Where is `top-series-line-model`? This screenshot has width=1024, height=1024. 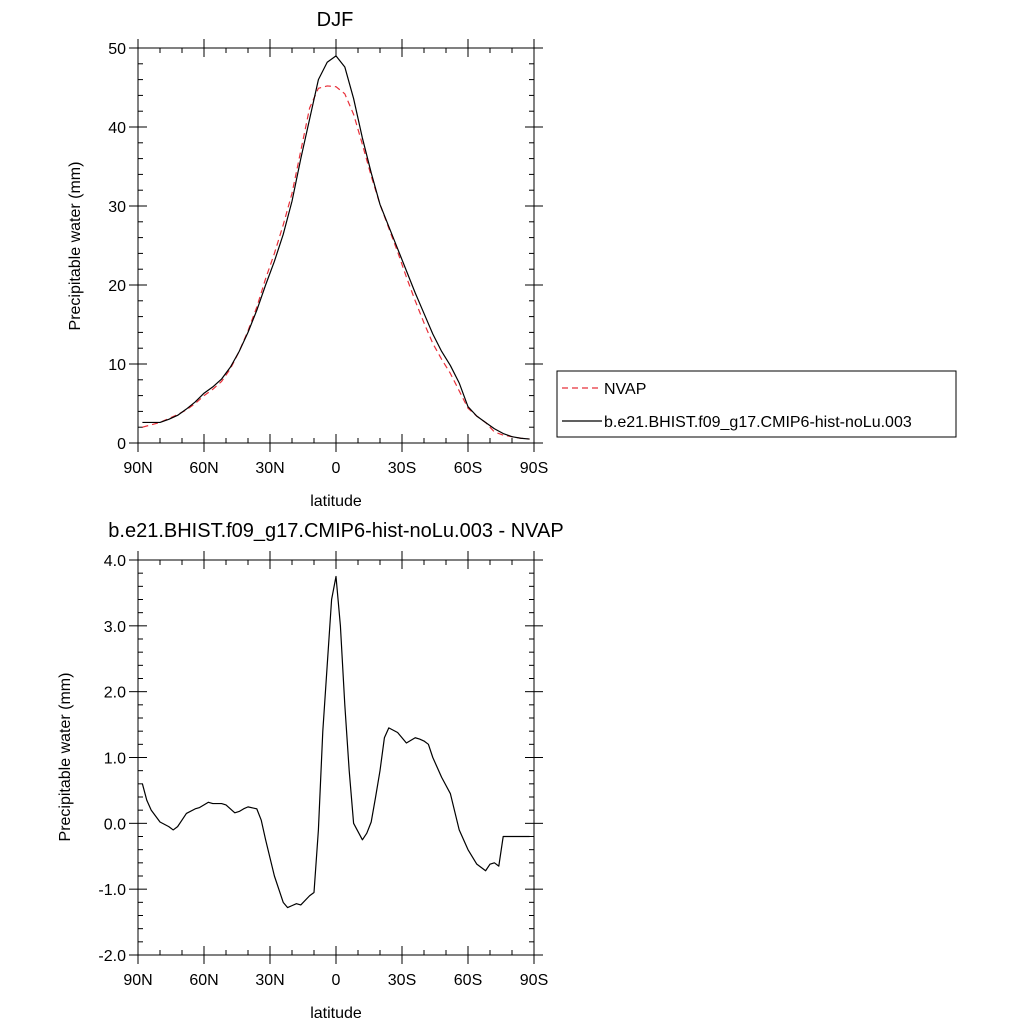 top-series-line-model is located at coordinates (336, 247).